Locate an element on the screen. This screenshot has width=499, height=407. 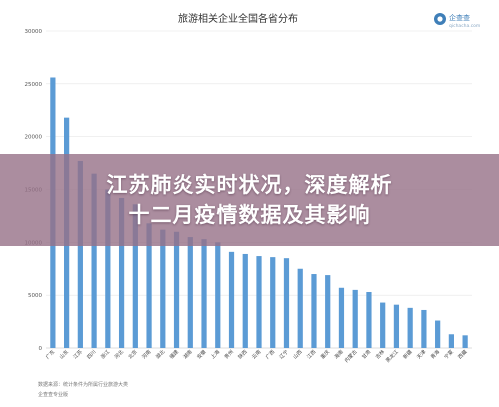
category-label: 广东 is located at coordinates (50, 354).